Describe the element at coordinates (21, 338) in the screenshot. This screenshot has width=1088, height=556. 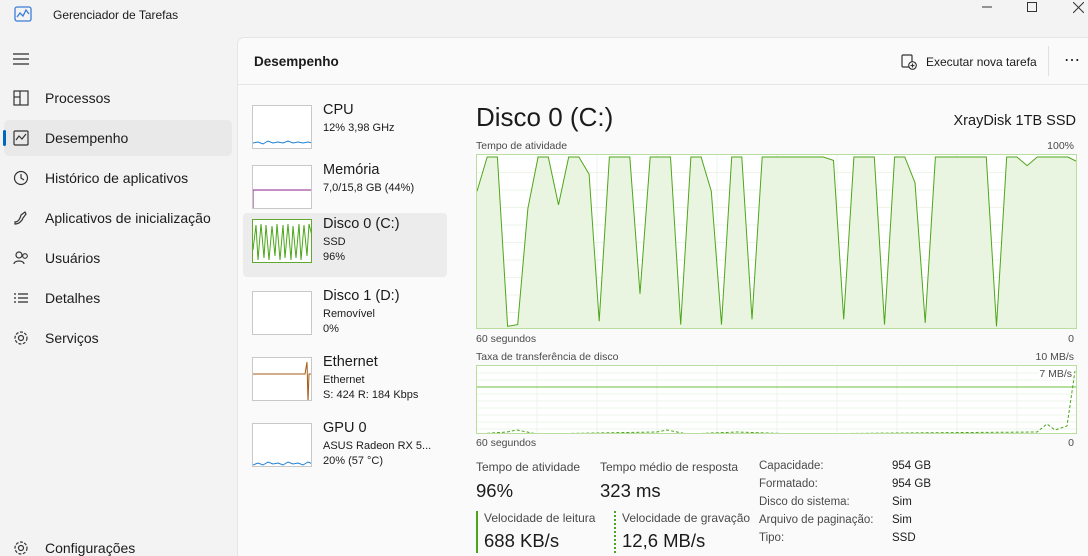
I see `services-icon` at that location.